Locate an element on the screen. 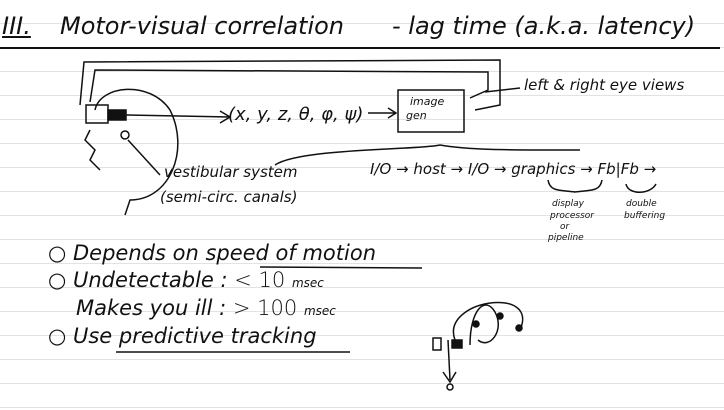 The image size is (724, 410). eye-views-label: left & right eye views is located at coordinates (604, 85).